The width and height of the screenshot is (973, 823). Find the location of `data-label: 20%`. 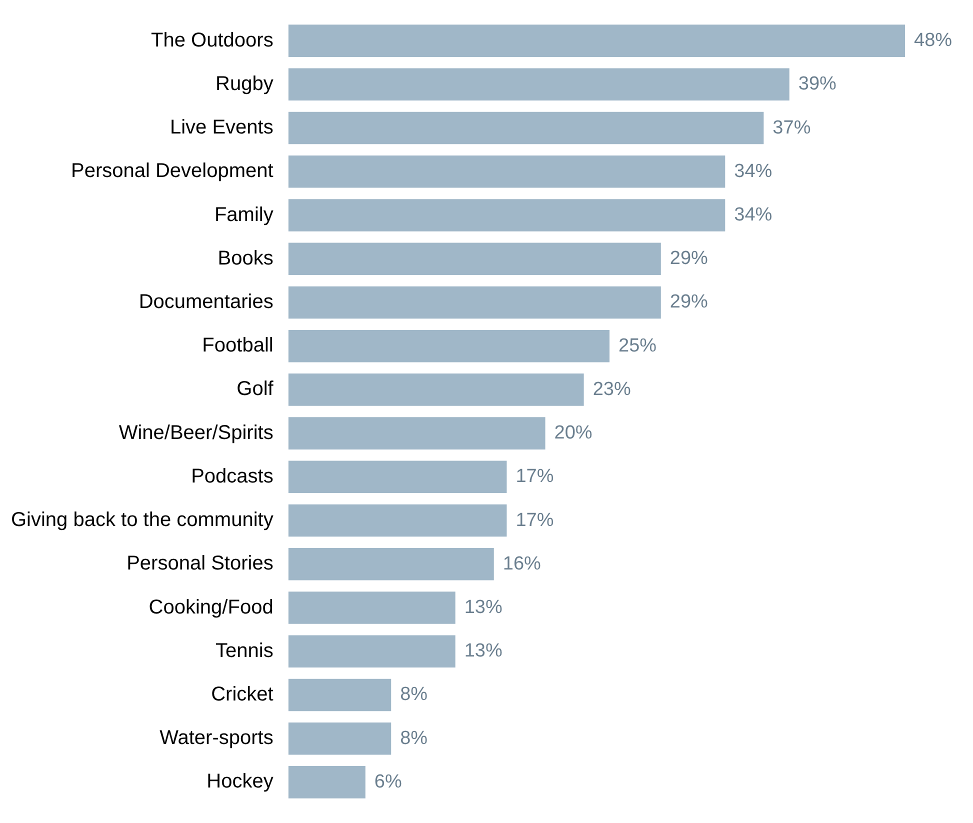

data-label: 20% is located at coordinates (573, 433).